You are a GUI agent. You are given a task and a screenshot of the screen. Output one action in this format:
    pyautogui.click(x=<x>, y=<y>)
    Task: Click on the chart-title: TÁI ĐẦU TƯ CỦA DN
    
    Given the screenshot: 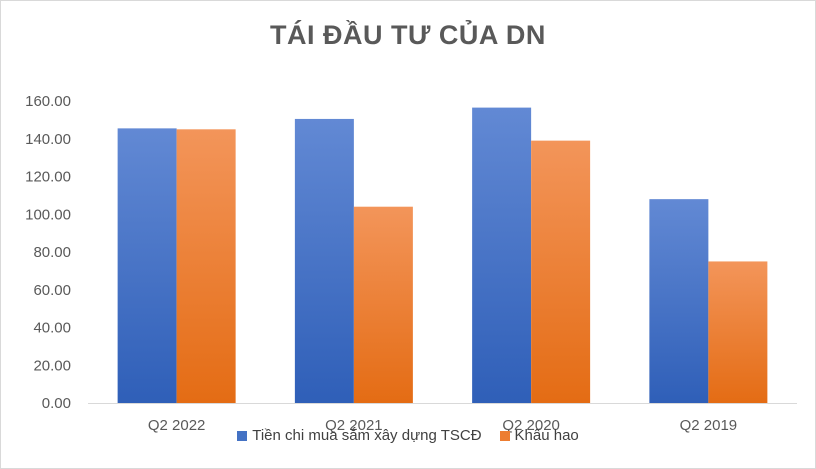 What is the action you would take?
    pyautogui.click(x=408, y=35)
    